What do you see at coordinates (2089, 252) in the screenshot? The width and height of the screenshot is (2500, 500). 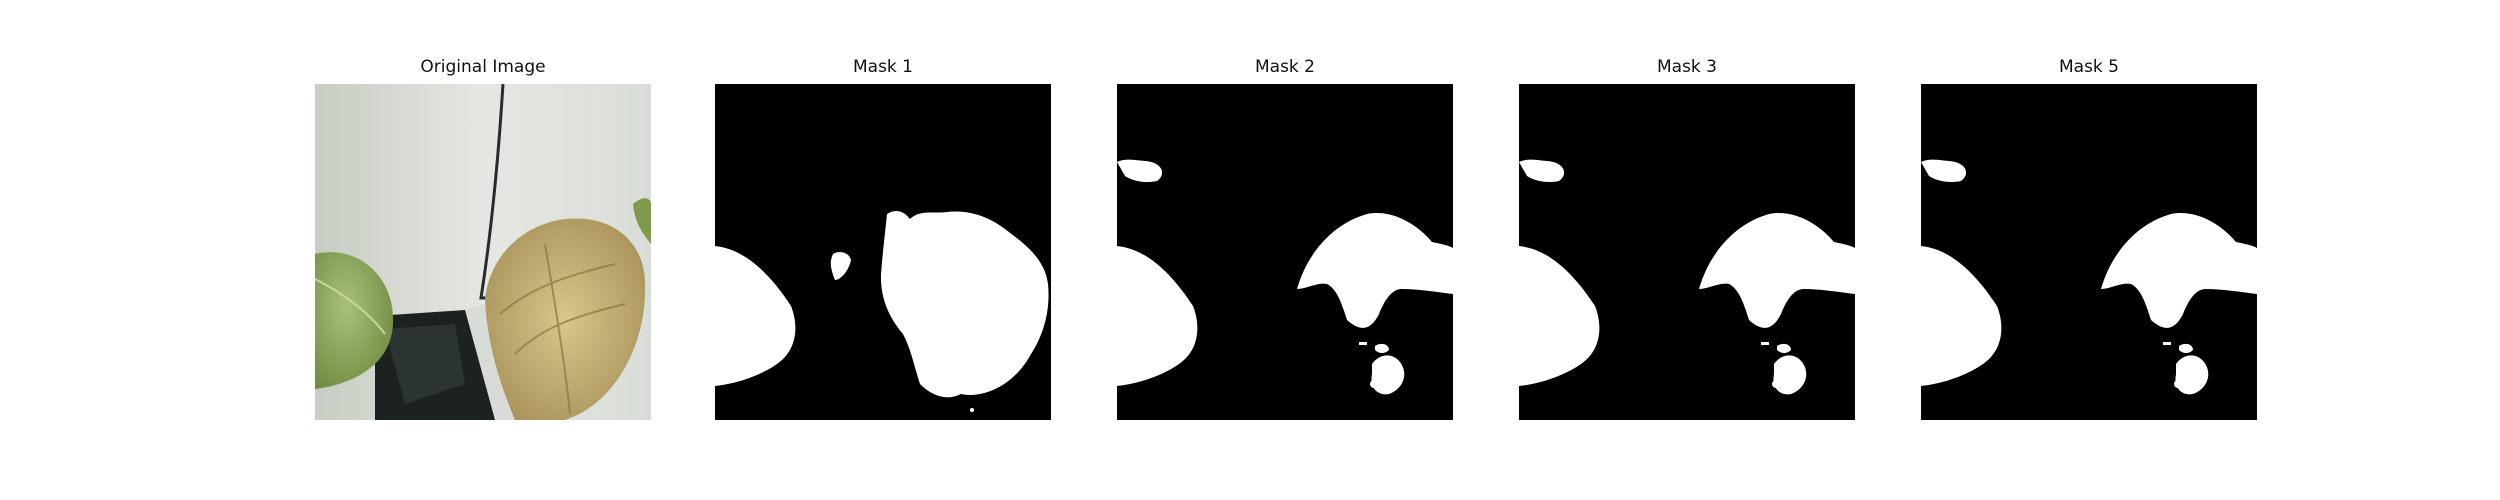 I see `mask-5-image` at bounding box center [2089, 252].